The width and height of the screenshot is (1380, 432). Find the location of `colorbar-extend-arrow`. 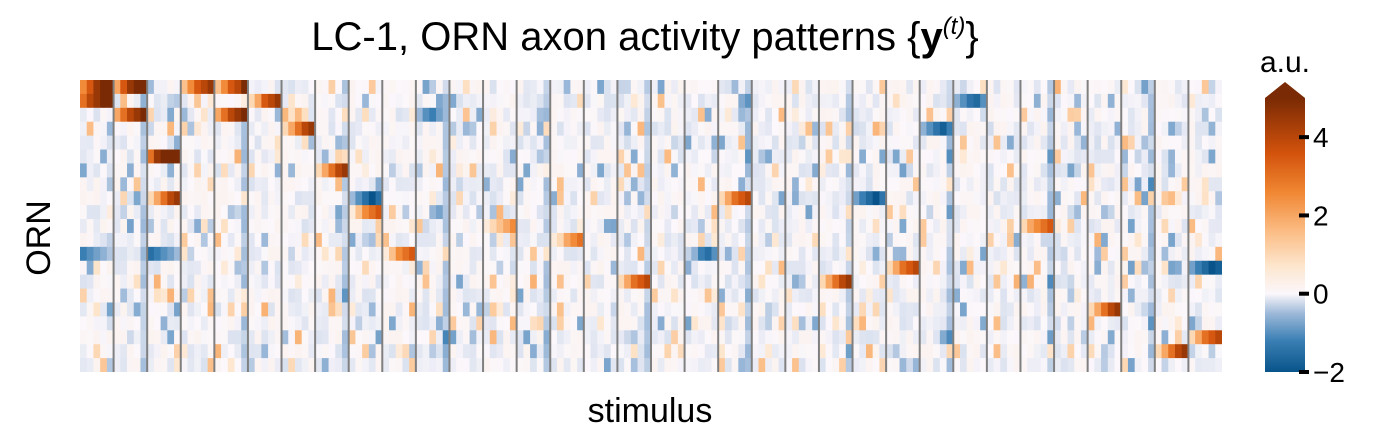

colorbar-extend-arrow is located at coordinates (1285, 90).